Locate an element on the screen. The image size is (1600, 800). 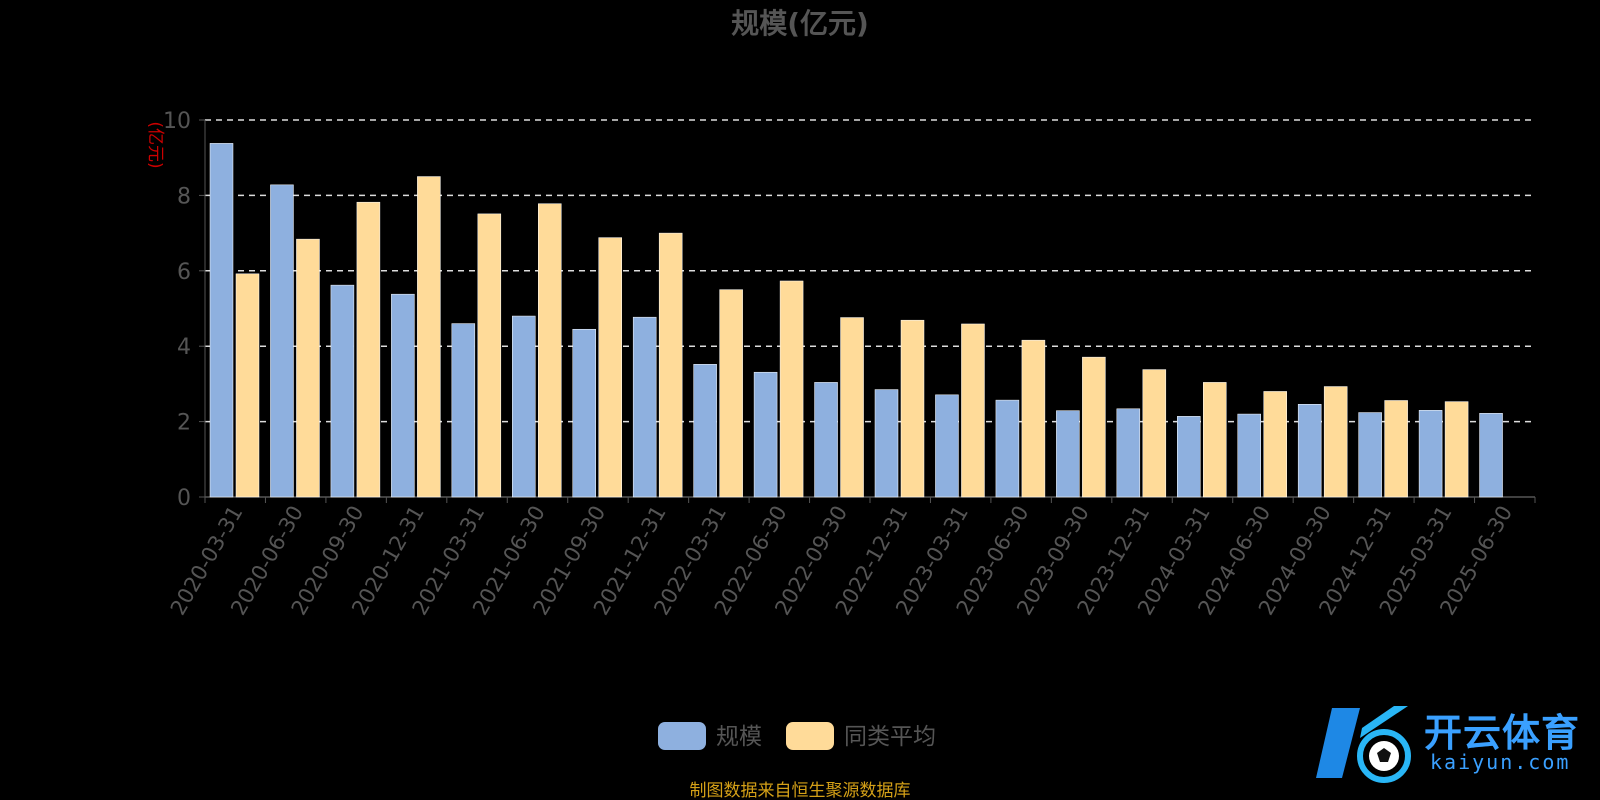
y-tick-label: 10 is located at coordinates (177, 121).